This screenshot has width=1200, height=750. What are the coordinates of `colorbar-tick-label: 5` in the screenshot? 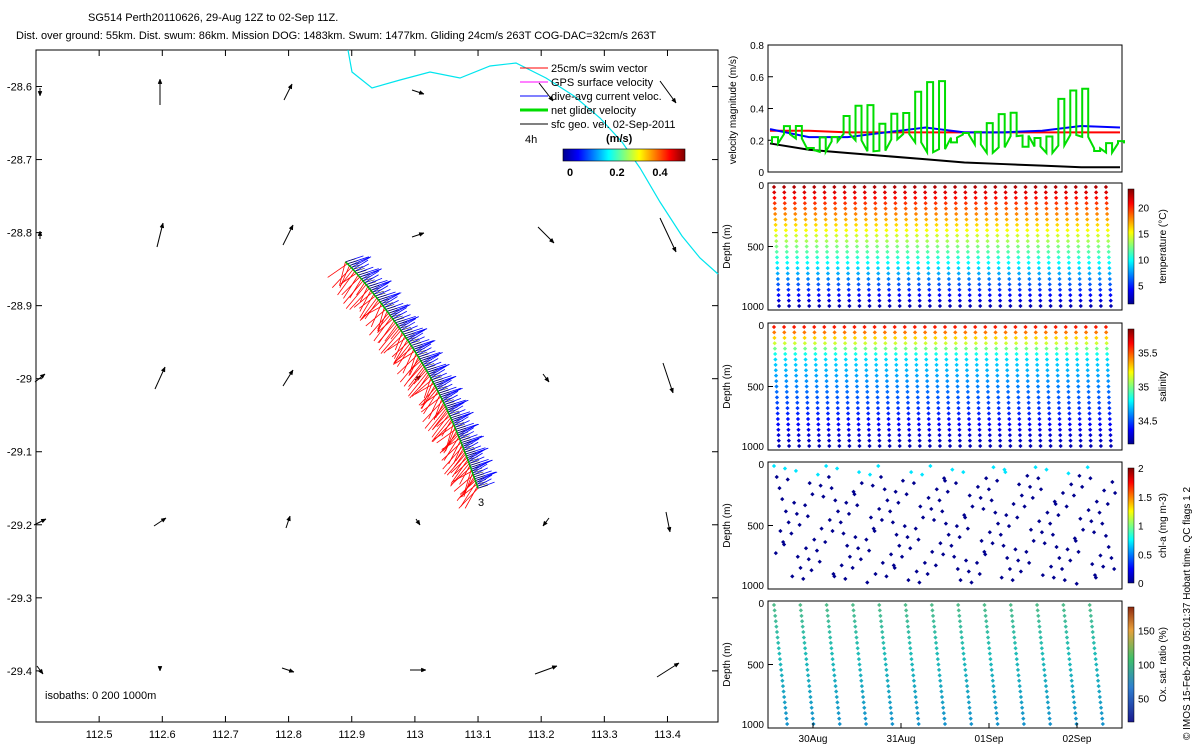 It's located at (1141, 287).